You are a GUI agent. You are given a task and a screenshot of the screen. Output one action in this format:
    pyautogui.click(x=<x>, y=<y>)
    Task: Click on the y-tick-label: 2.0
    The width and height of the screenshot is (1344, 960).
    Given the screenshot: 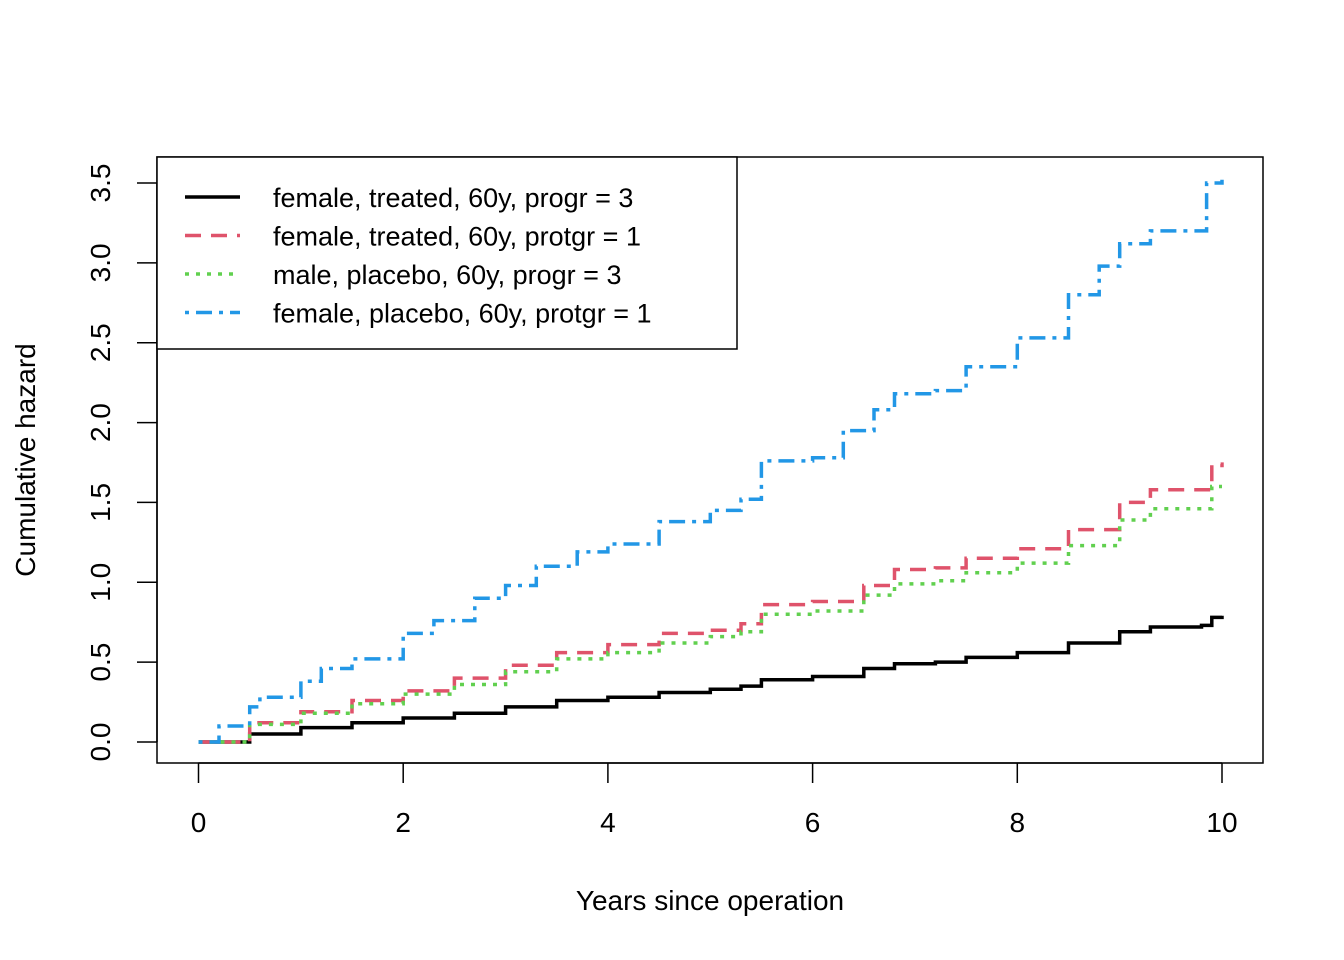 What is the action you would take?
    pyautogui.click(x=100, y=422)
    